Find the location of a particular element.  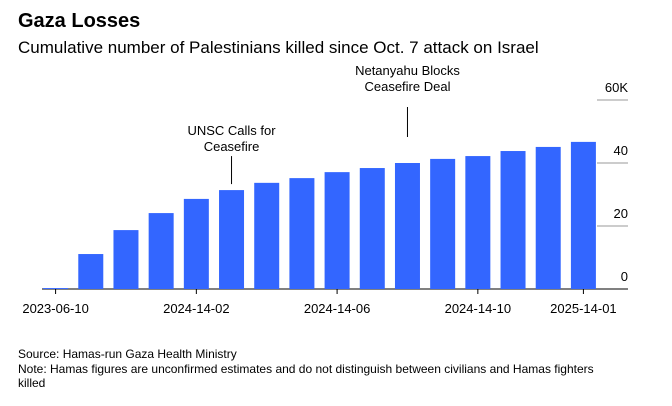

annotation: Netanyahu Blocks is located at coordinates (407, 70).